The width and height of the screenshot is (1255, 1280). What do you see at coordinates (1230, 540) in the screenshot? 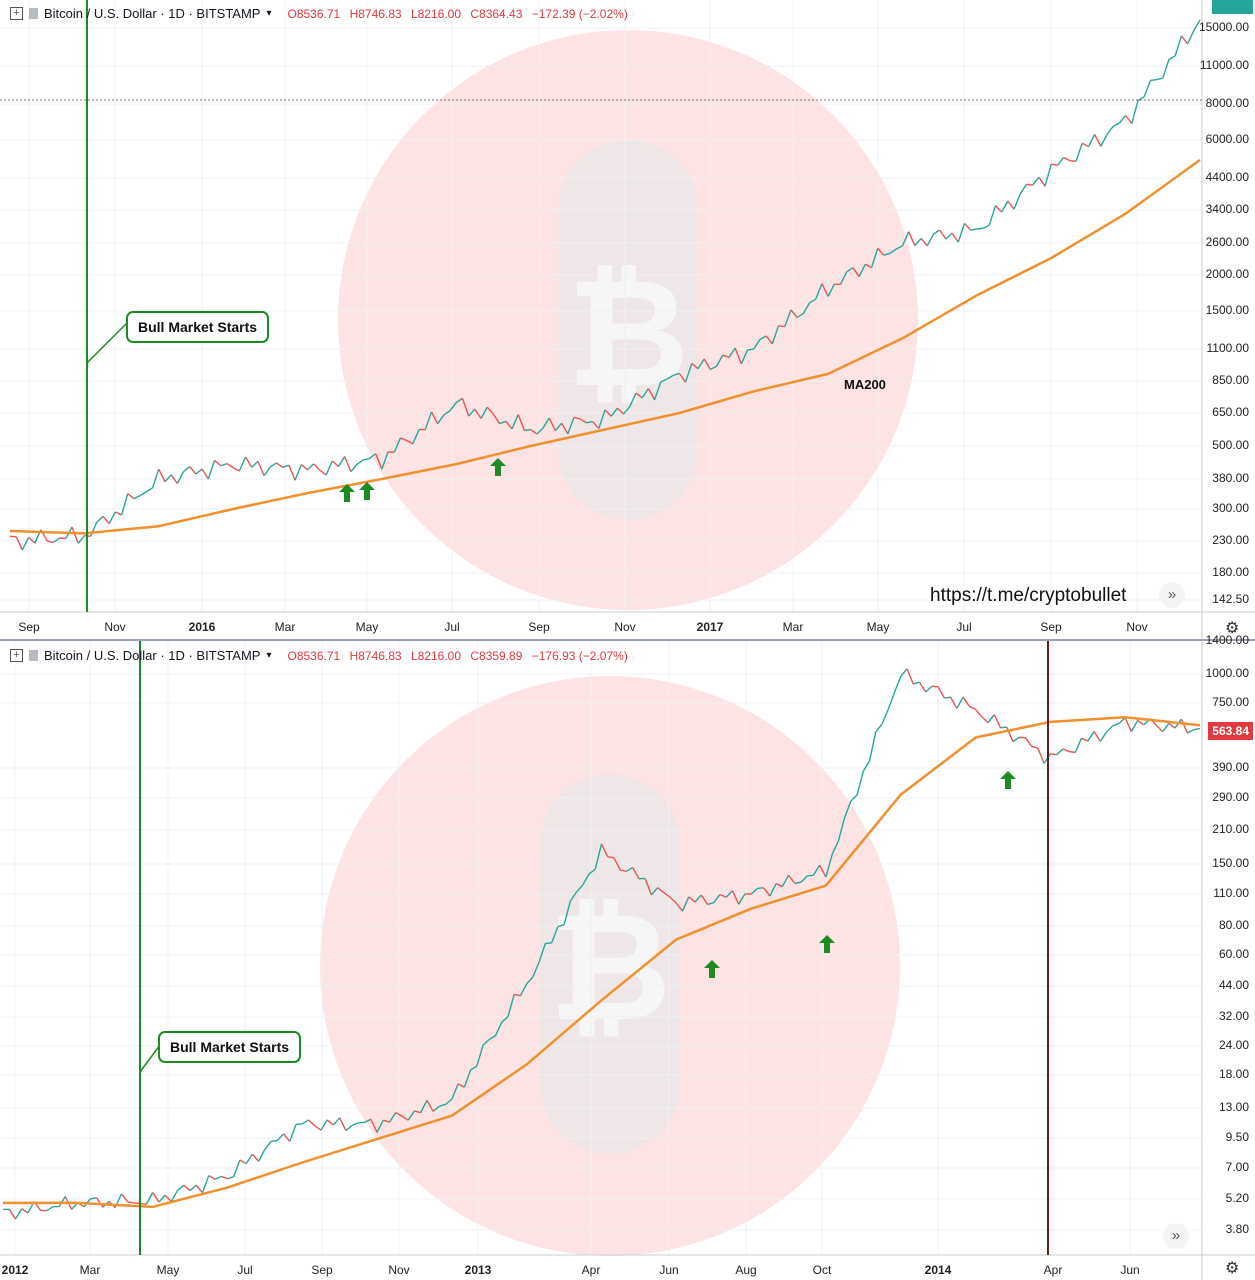
I see `y-tick-label: 230.00` at bounding box center [1230, 540].